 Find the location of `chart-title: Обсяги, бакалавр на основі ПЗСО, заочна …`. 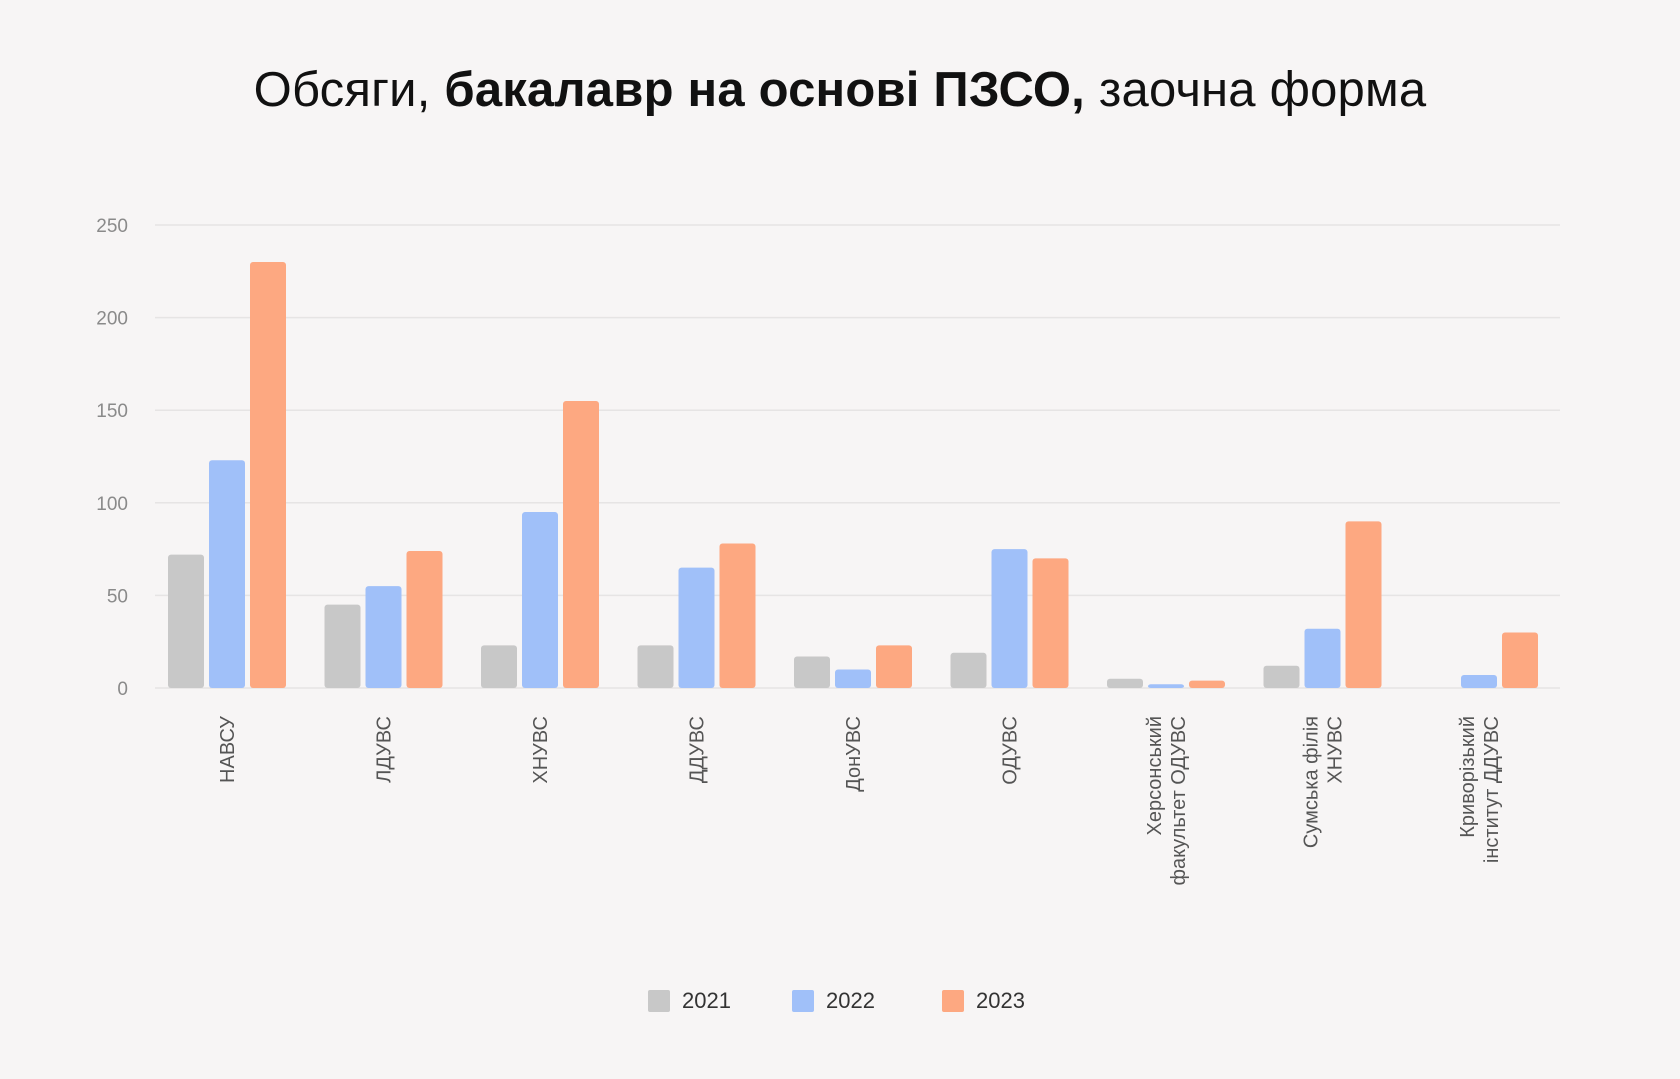

chart-title: Обсяги, бакалавр на основі ПЗСО, заочна … is located at coordinates (840, 90).